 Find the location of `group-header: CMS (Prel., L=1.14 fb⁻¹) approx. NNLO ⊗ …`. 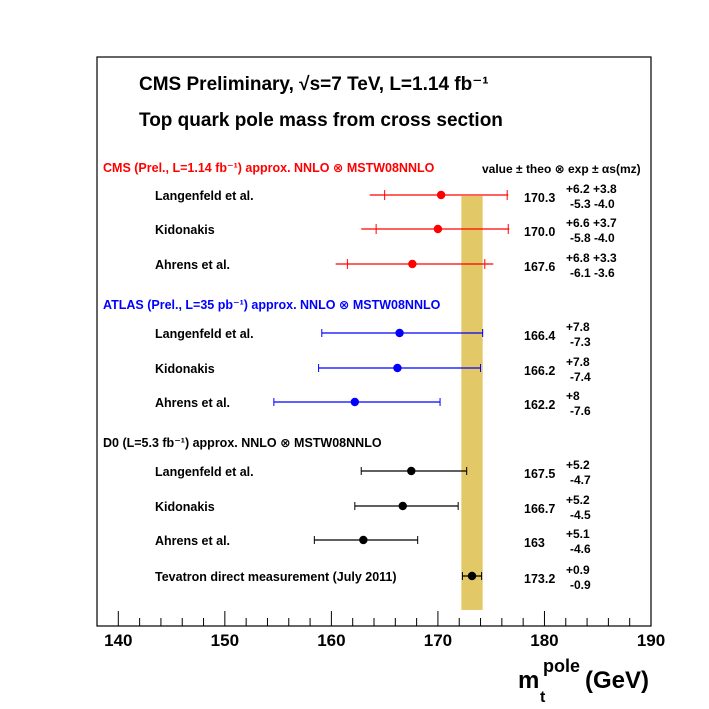

group-header: CMS (Prel., L=1.14 fb⁻¹) approx. NNLO ⊗ … is located at coordinates (269, 168).